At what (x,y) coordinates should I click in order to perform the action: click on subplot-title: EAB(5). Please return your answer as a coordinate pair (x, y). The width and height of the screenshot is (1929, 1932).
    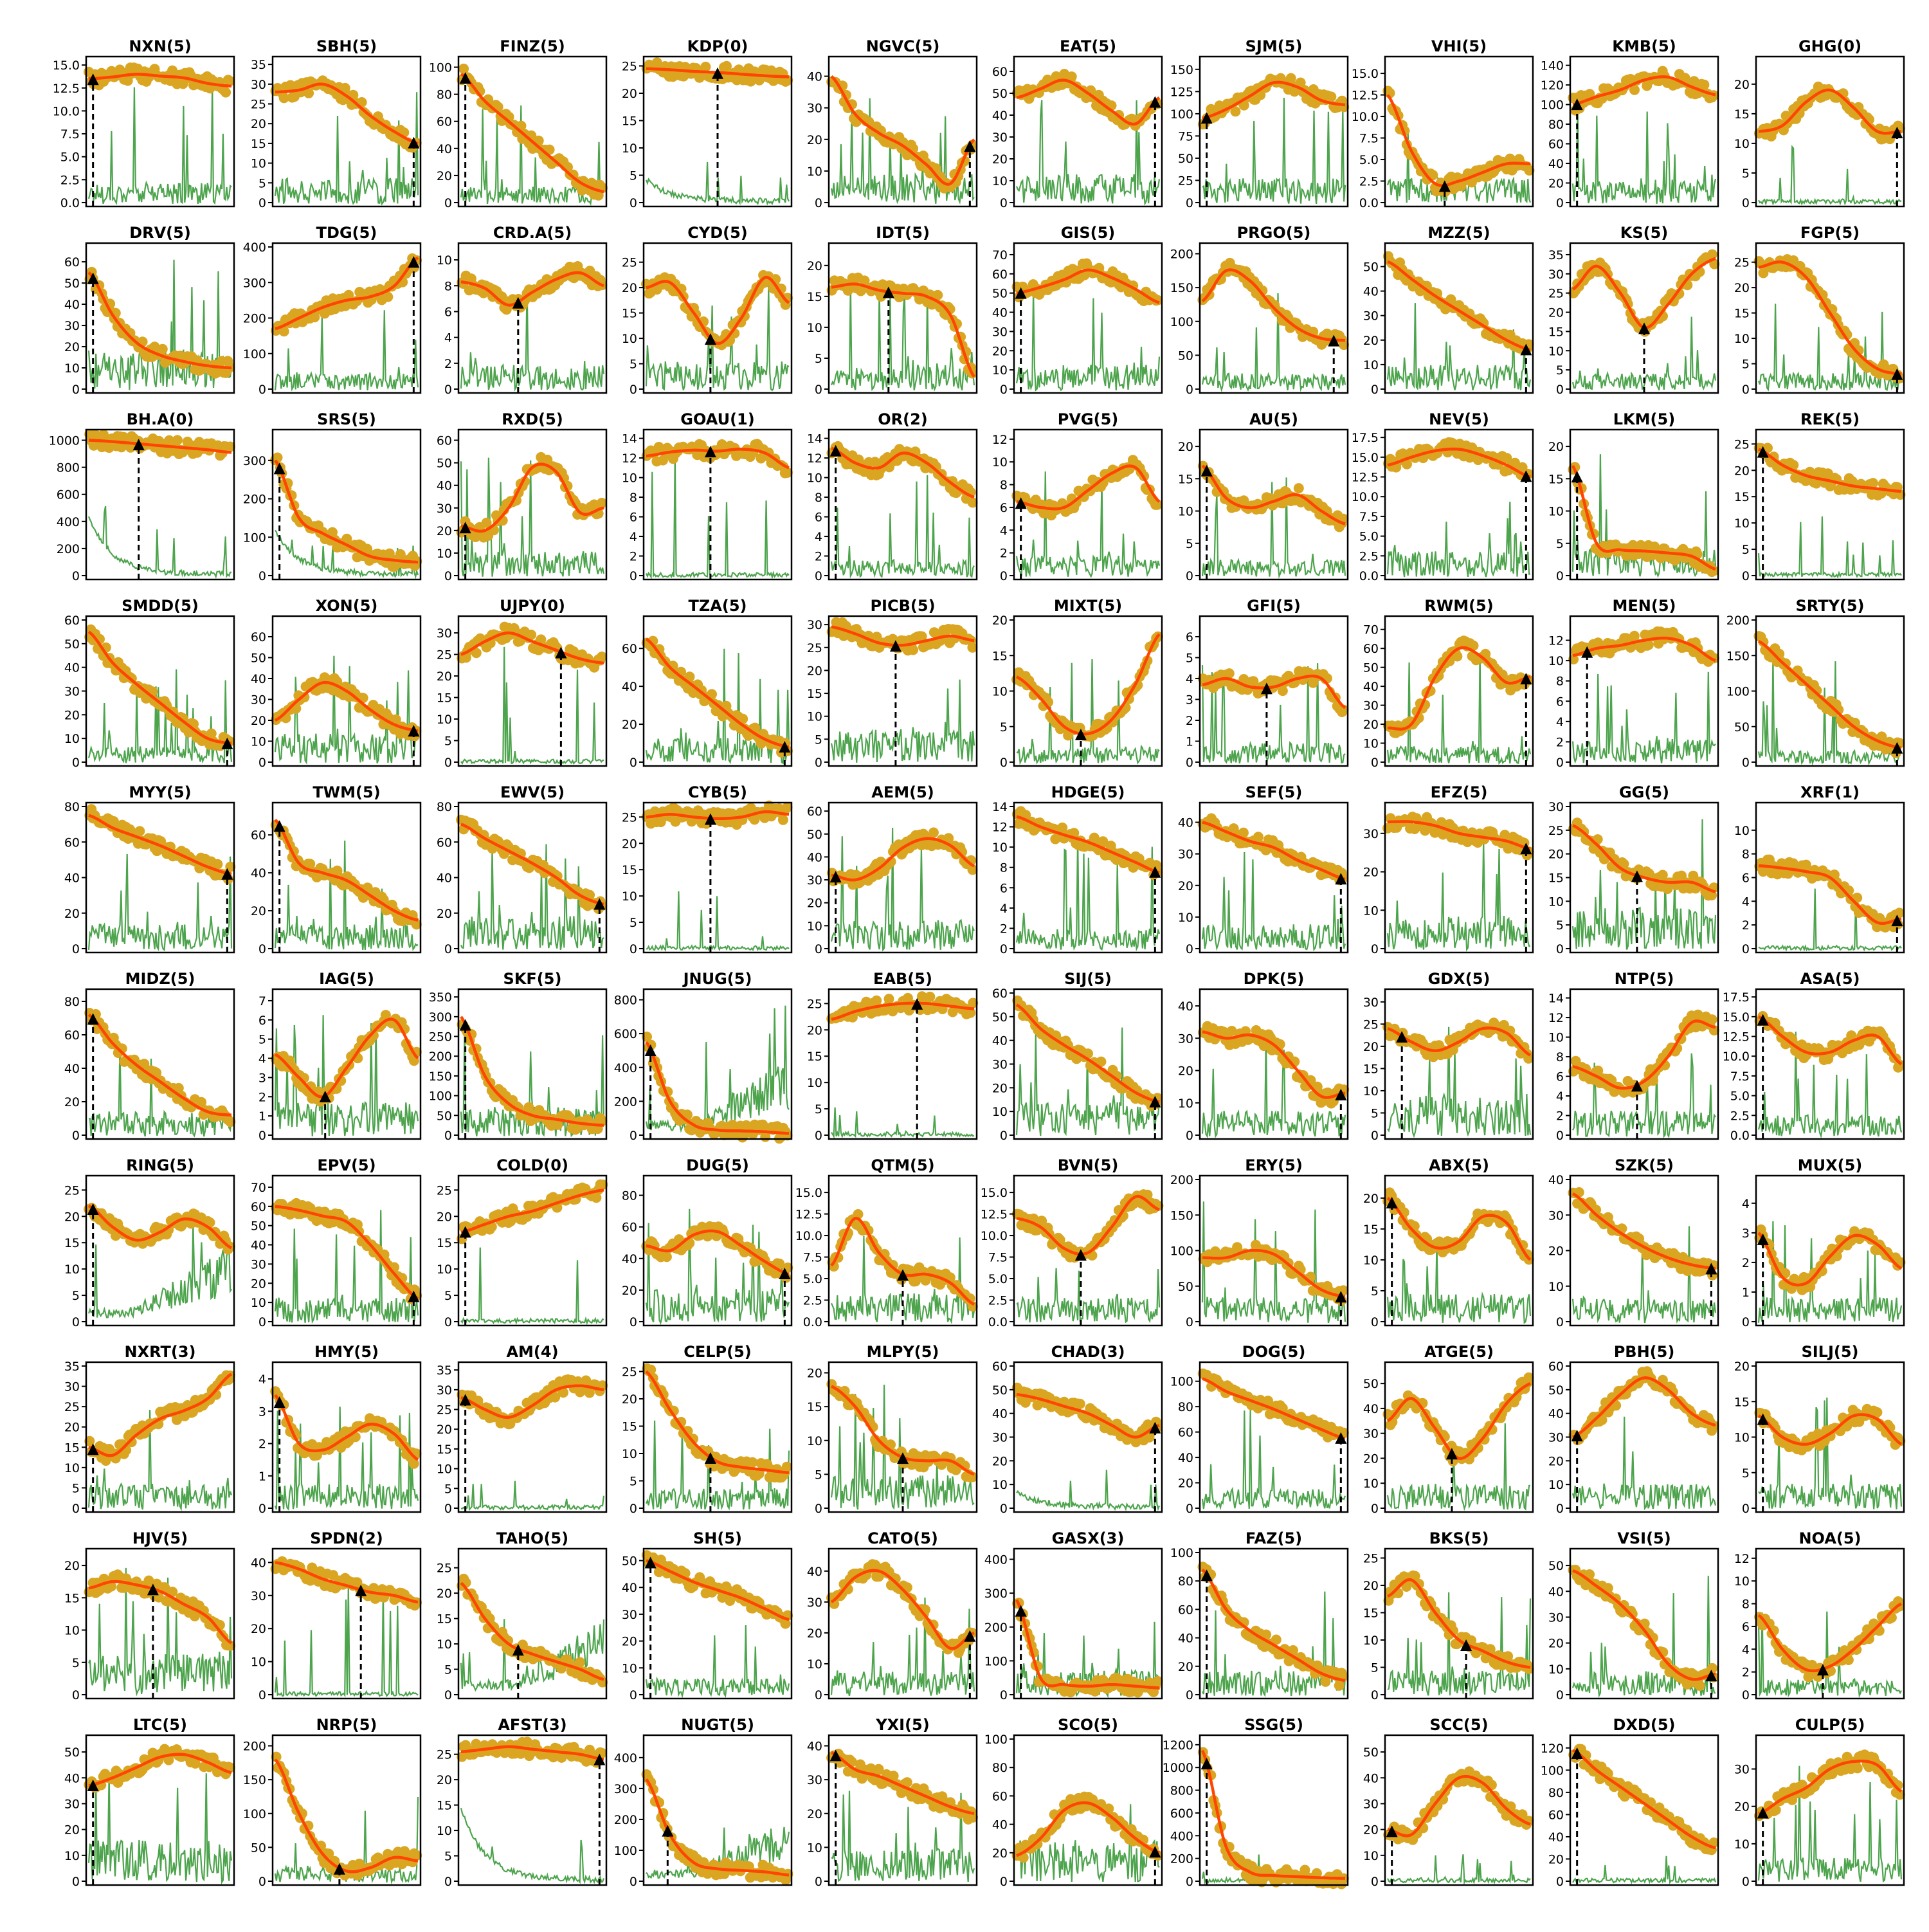
    Looking at the image, I should click on (902, 979).